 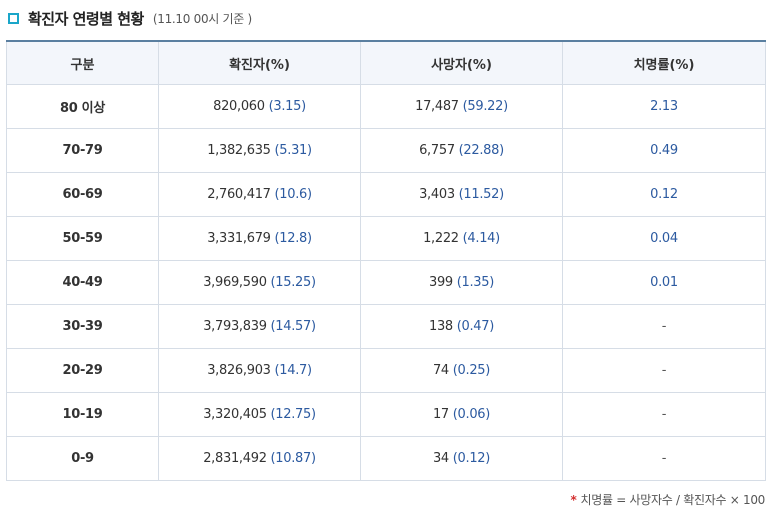 I want to click on deaths-cell: 138 (0.47), so click(x=461, y=326).